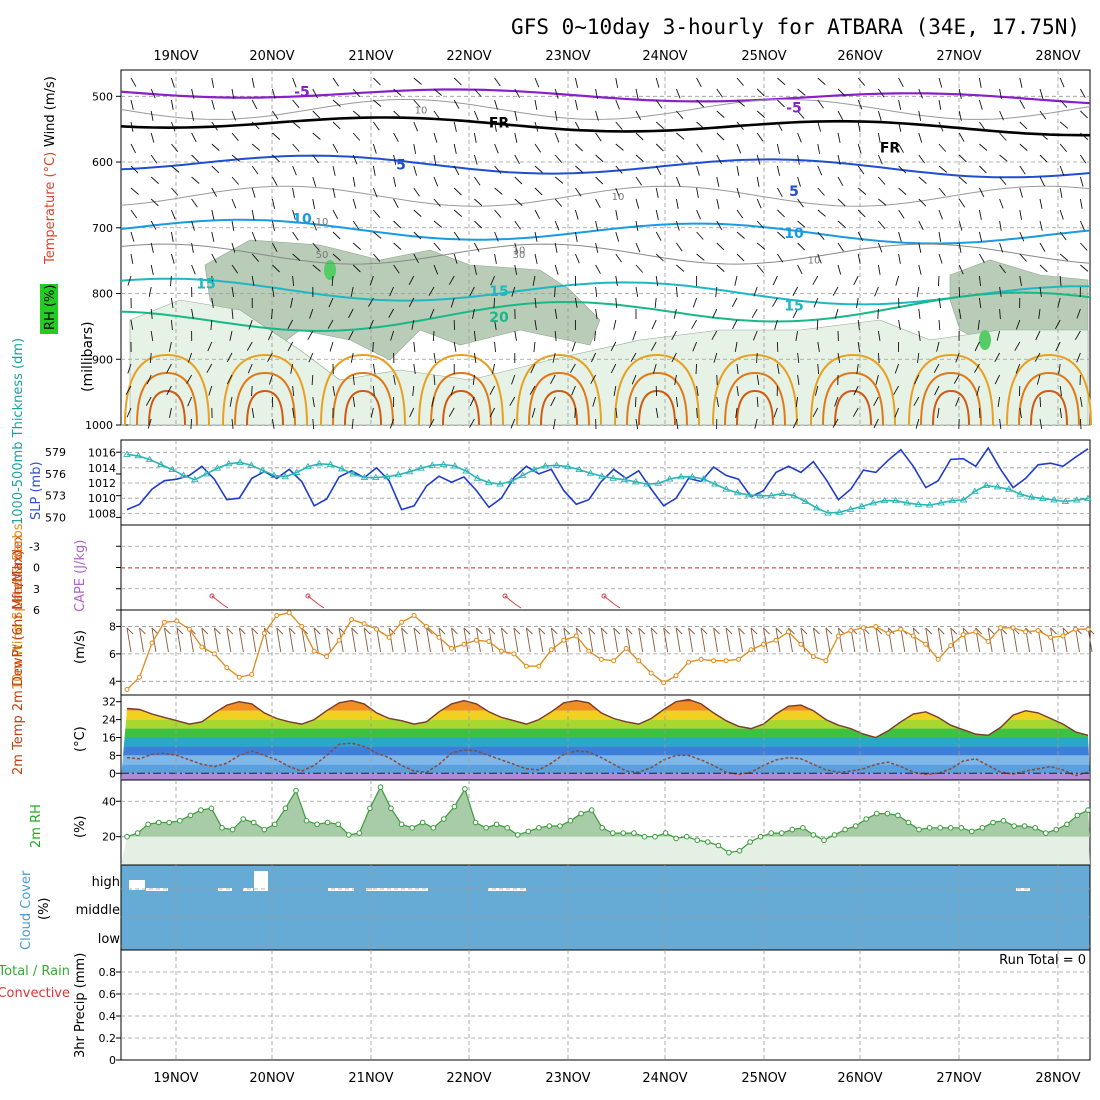 This screenshot has width=1100, height=1100. I want to click on date-label-top: 27NOV, so click(958, 56).